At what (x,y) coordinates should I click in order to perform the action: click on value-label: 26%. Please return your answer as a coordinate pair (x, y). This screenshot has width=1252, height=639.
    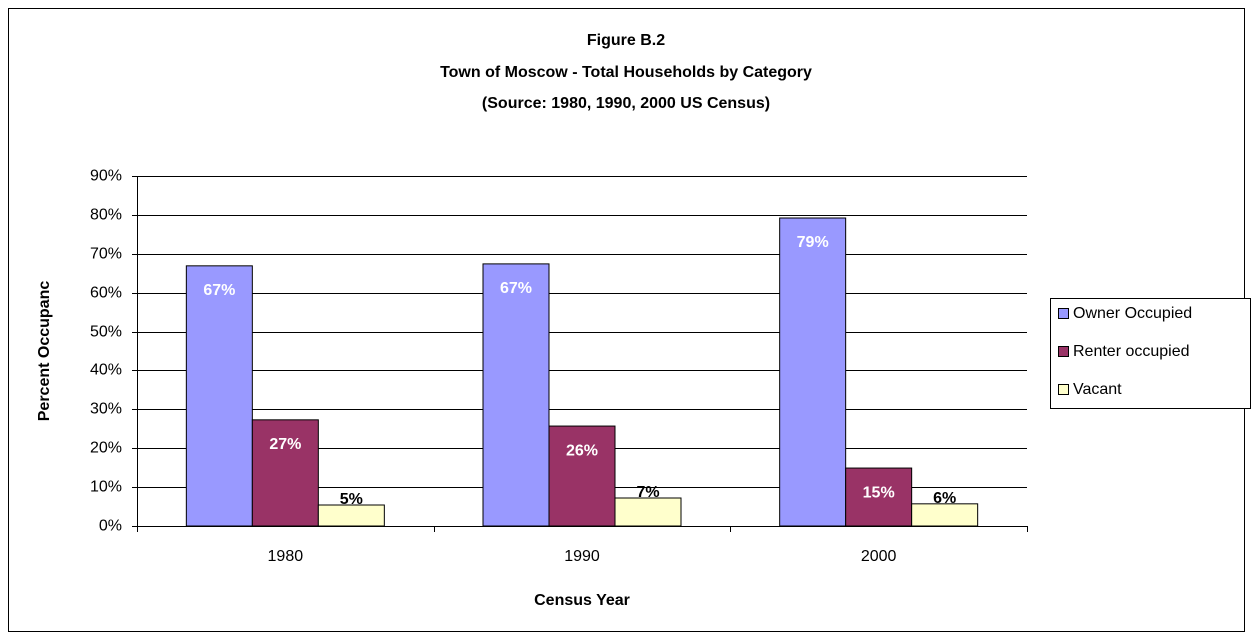
    Looking at the image, I should click on (582, 450).